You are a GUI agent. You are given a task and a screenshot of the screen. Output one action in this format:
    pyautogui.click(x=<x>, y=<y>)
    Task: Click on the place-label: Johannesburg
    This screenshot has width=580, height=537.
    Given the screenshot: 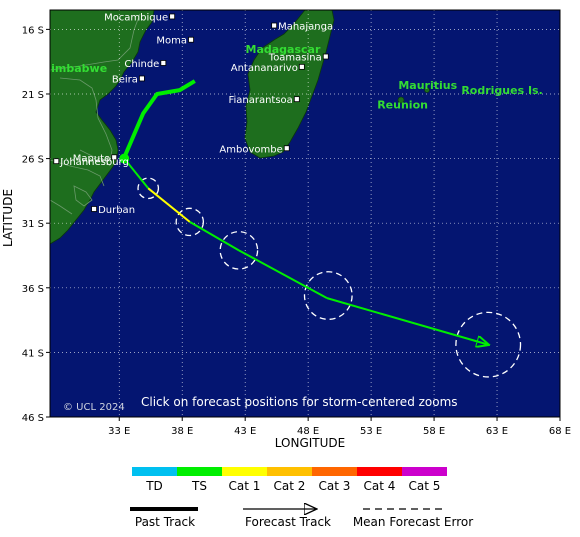 What is the action you would take?
    pyautogui.click(x=94, y=162)
    